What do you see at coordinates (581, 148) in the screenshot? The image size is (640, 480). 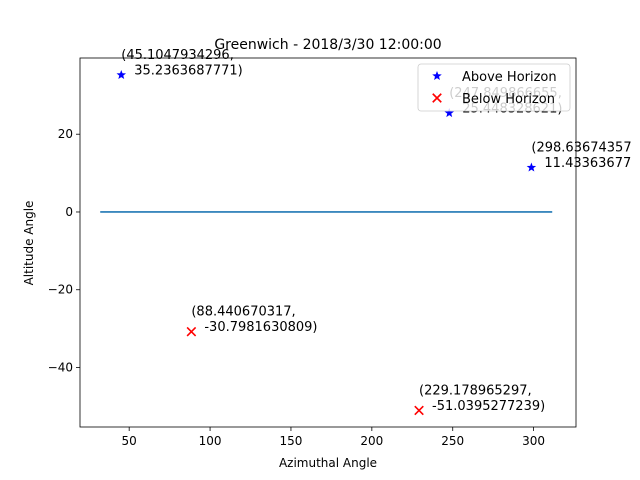 I see `point-label-line1: (298.63674357` at bounding box center [581, 148].